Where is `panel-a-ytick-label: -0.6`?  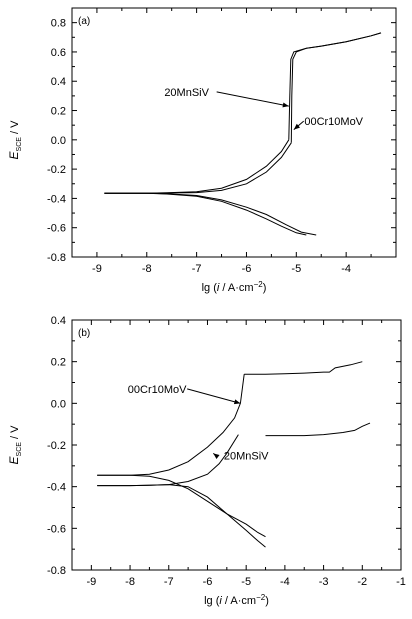
panel-a-ytick-label: -0.6 is located at coordinates (56, 229).